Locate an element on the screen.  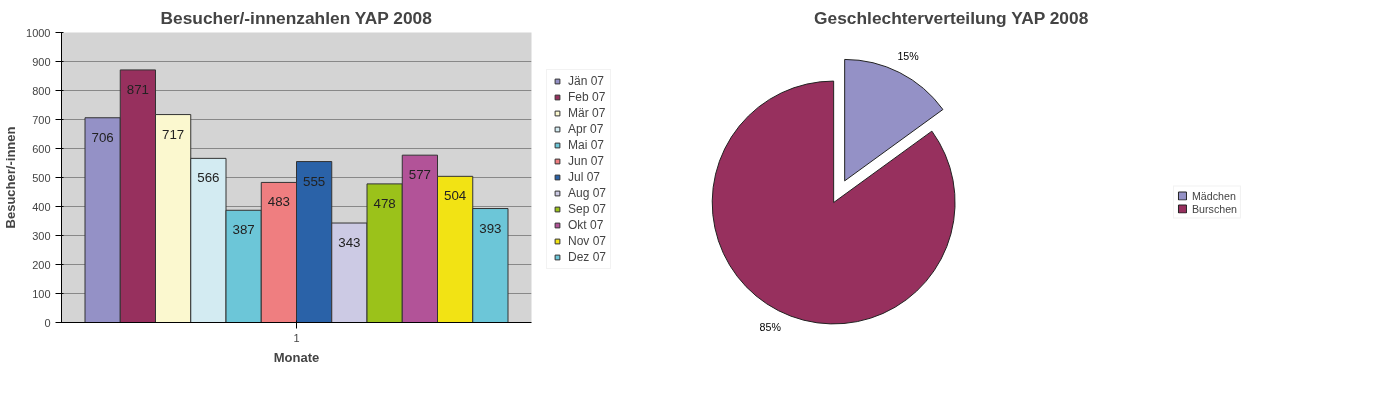
data-label: 706 is located at coordinates (102, 137).